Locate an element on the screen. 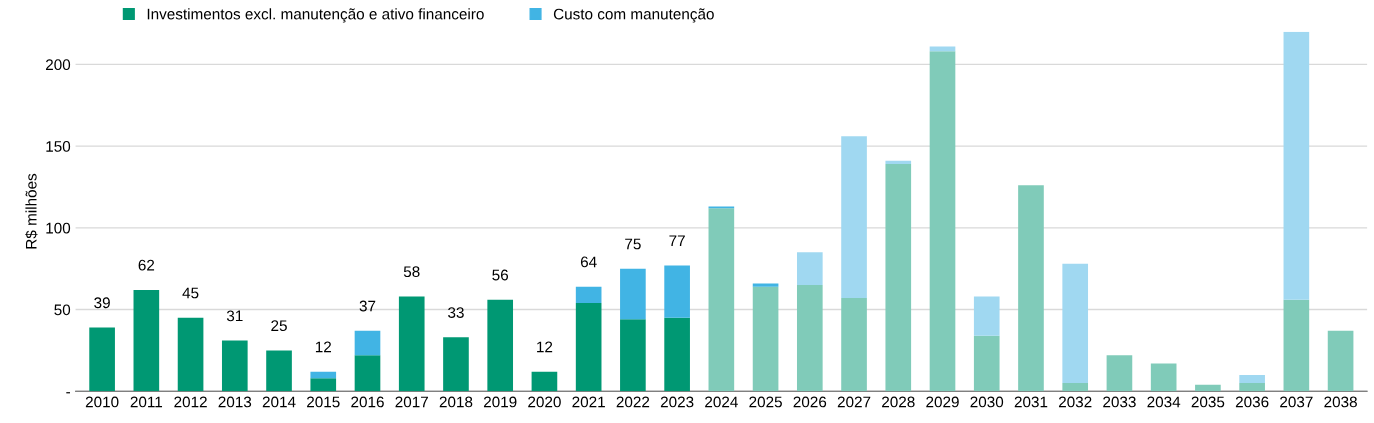 The height and width of the screenshot is (423, 1374). x-tick-label: 2024 is located at coordinates (721, 402).